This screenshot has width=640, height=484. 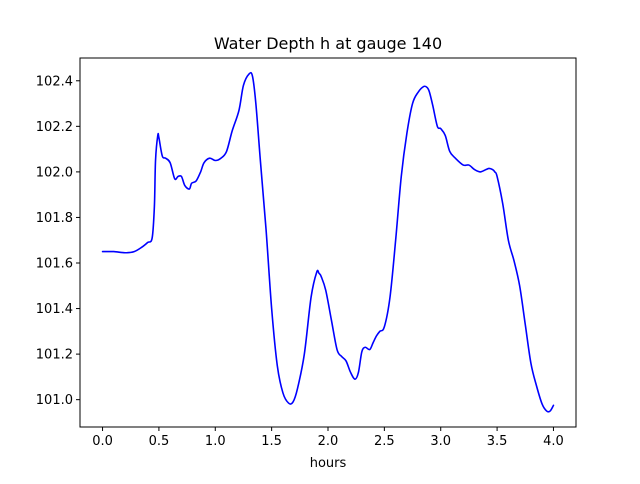 I want to click on y-tick-label: 102.0, so click(x=54, y=172).